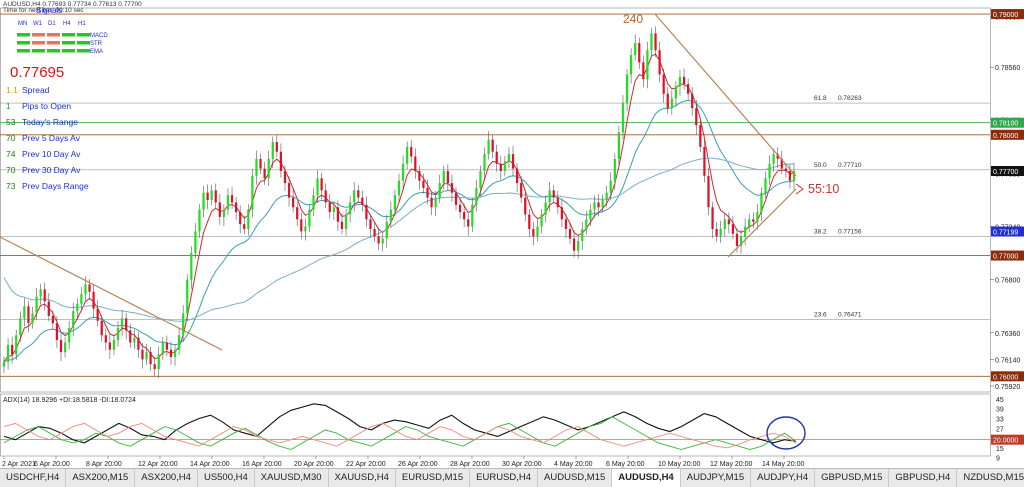 This screenshot has height=487, width=1024. What do you see at coordinates (400, 435) in the screenshot?
I see `adx-series-line` at bounding box center [400, 435].